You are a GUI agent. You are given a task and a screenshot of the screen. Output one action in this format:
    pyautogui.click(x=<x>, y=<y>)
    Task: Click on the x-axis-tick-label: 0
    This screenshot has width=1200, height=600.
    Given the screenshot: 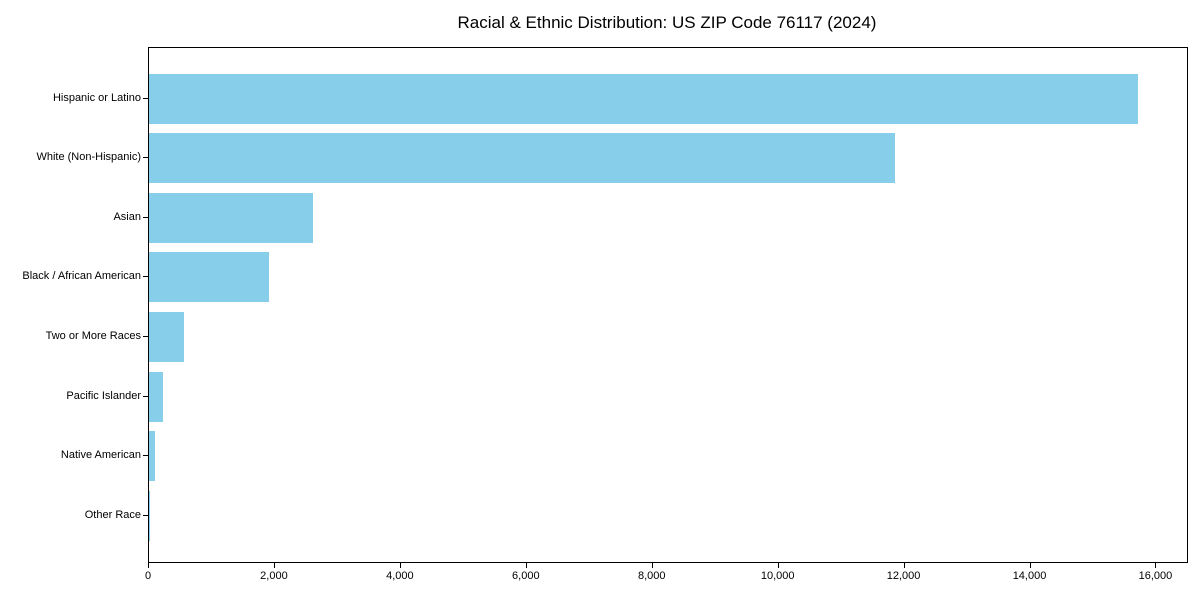 What is the action you would take?
    pyautogui.click(x=148, y=576)
    